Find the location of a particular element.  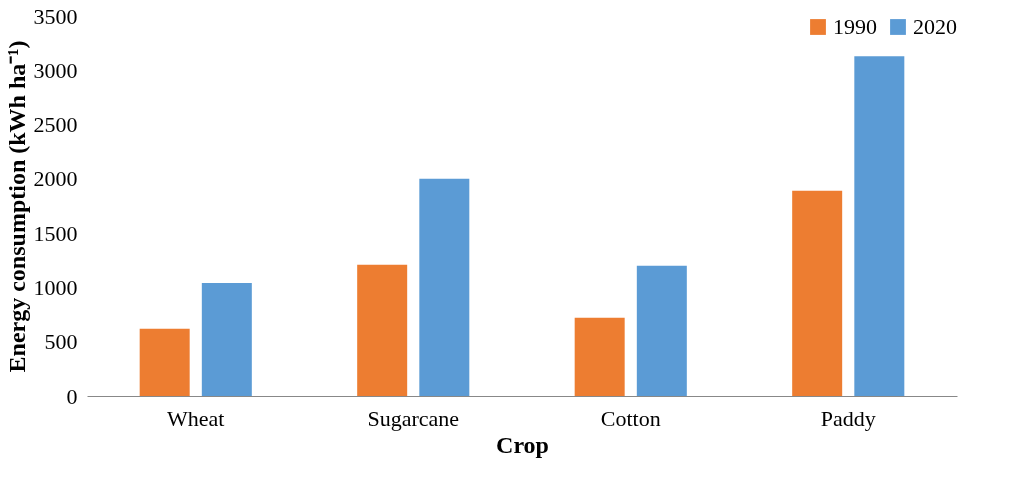

y-tick-label: 2000 is located at coordinates (55, 179).